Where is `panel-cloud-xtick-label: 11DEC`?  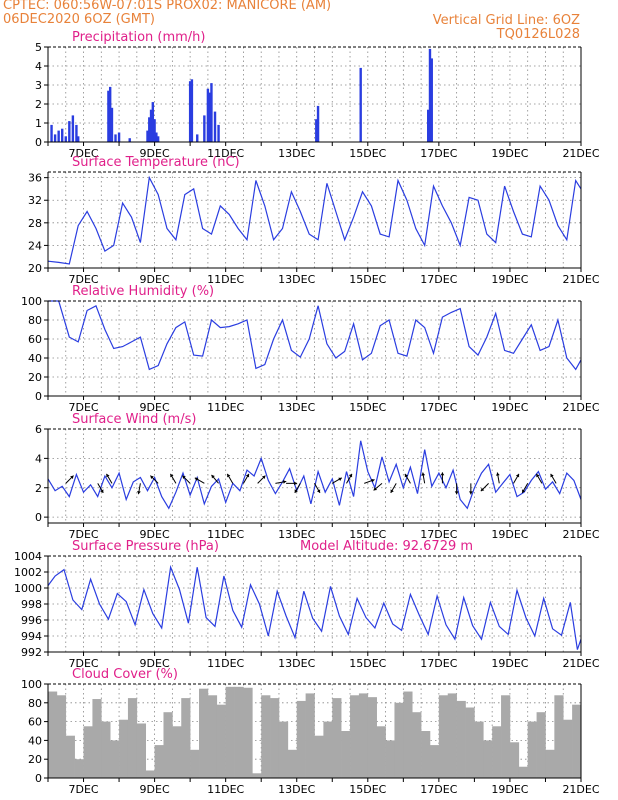 panel-cloud-xtick-label: 11DEC is located at coordinates (225, 789).